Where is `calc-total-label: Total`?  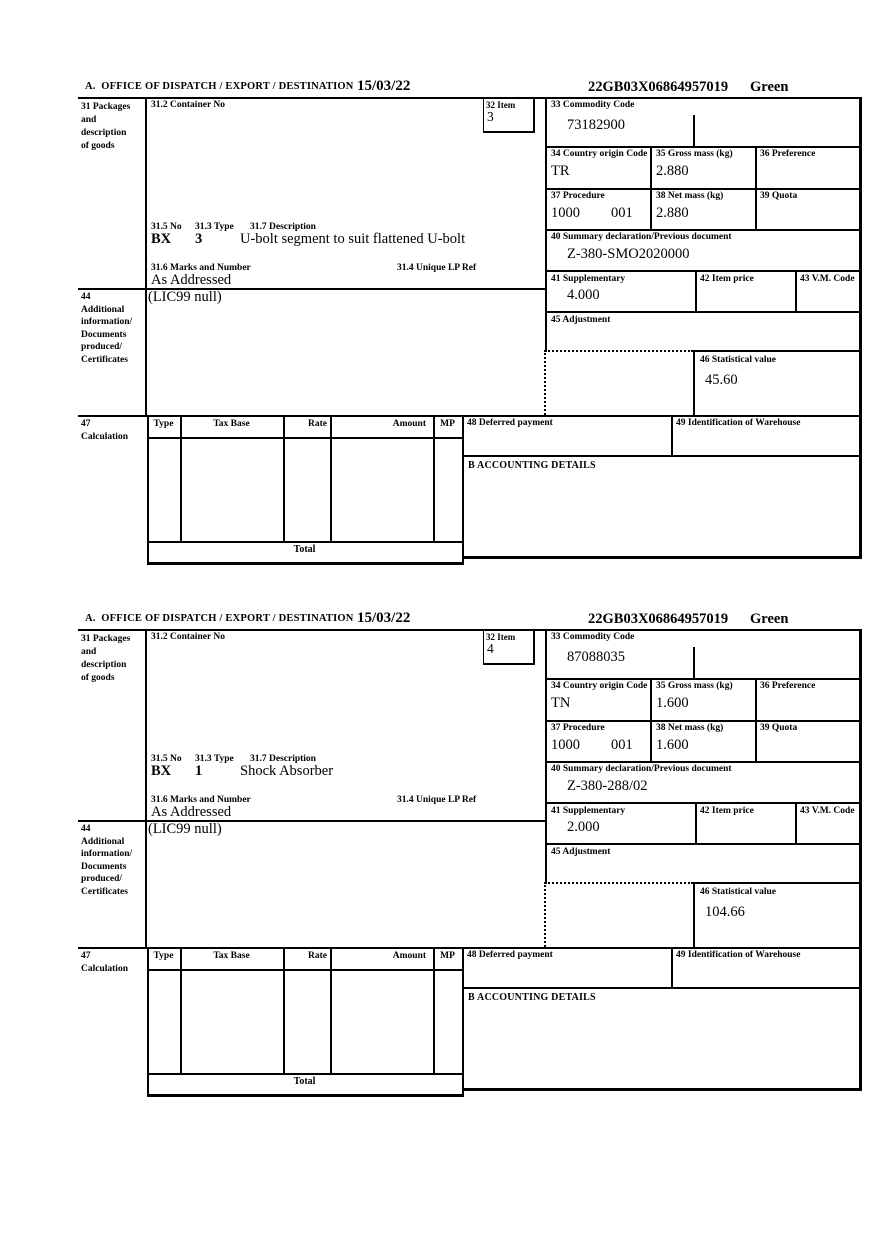
calc-total-label: Total is located at coordinates (304, 549).